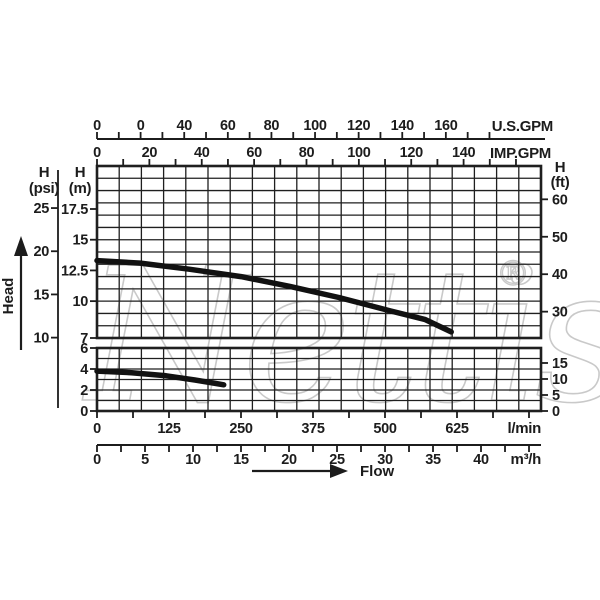  Describe the element at coordinates (560, 380) in the screenshot. I see `ft-tick-label: 10` at that location.